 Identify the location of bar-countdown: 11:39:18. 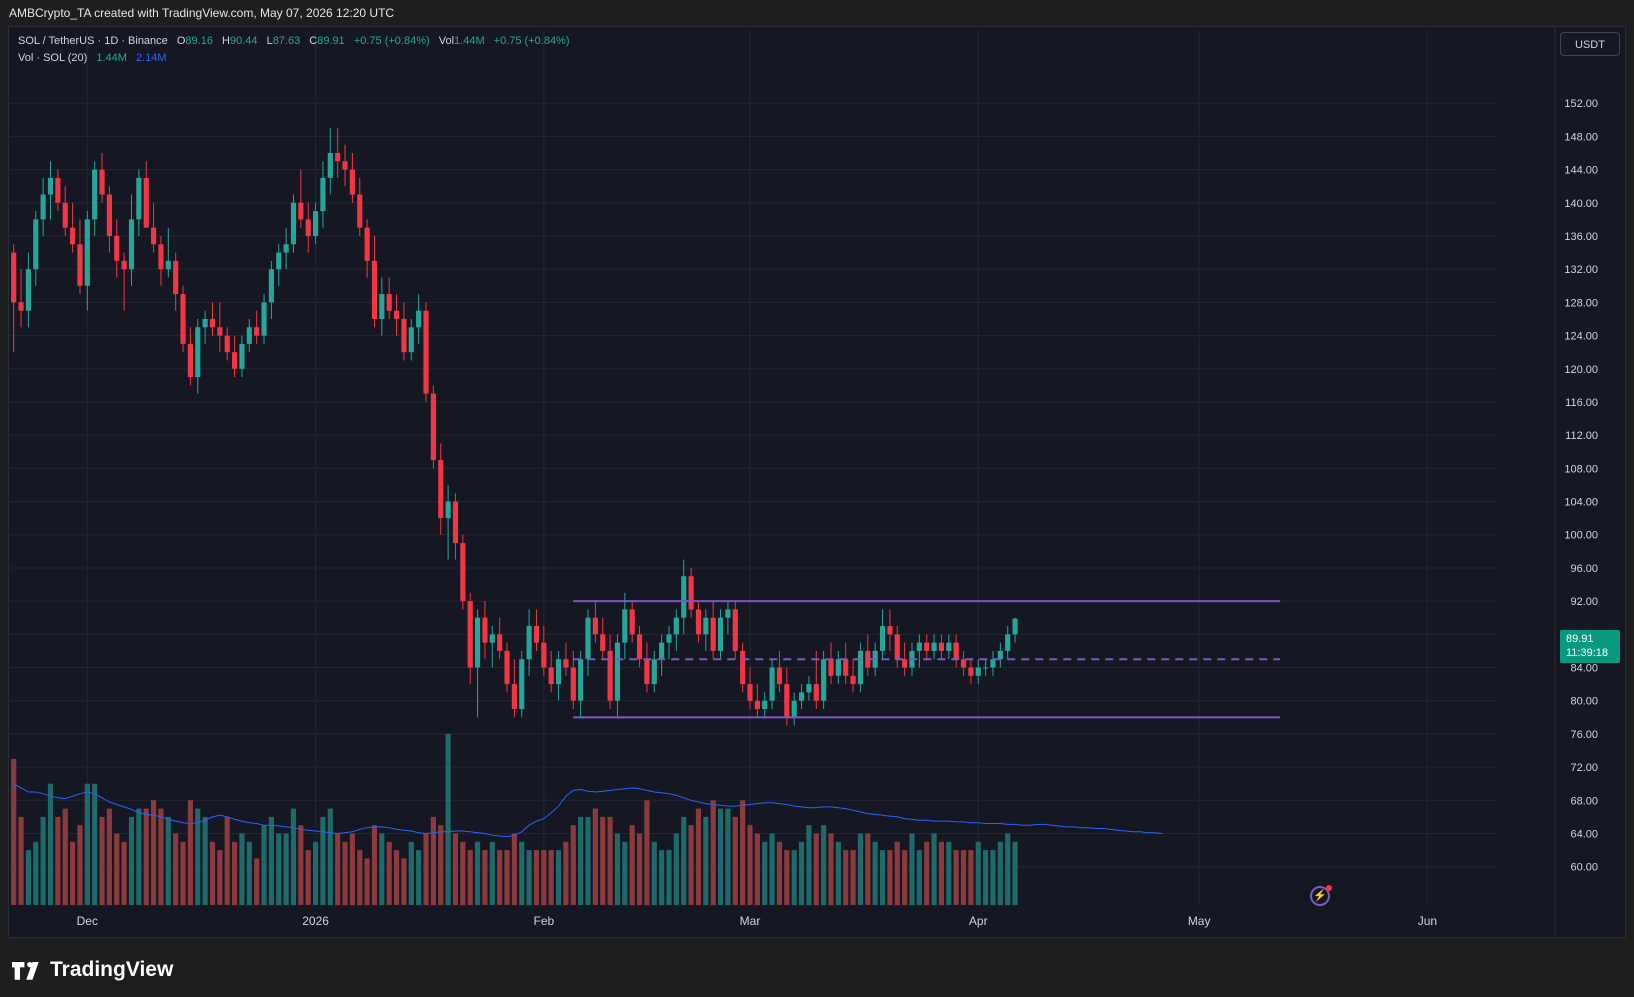
(1587, 653).